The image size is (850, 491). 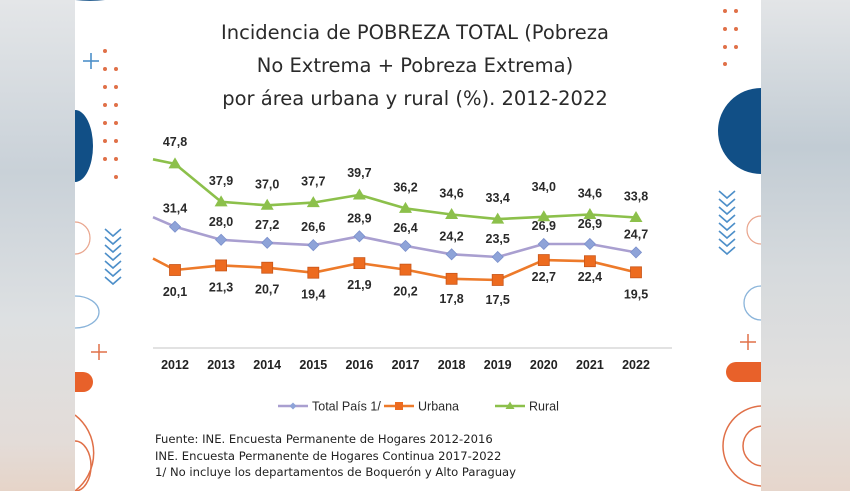 What do you see at coordinates (636, 365) in the screenshot?
I see `x-tick-label: 2022` at bounding box center [636, 365].